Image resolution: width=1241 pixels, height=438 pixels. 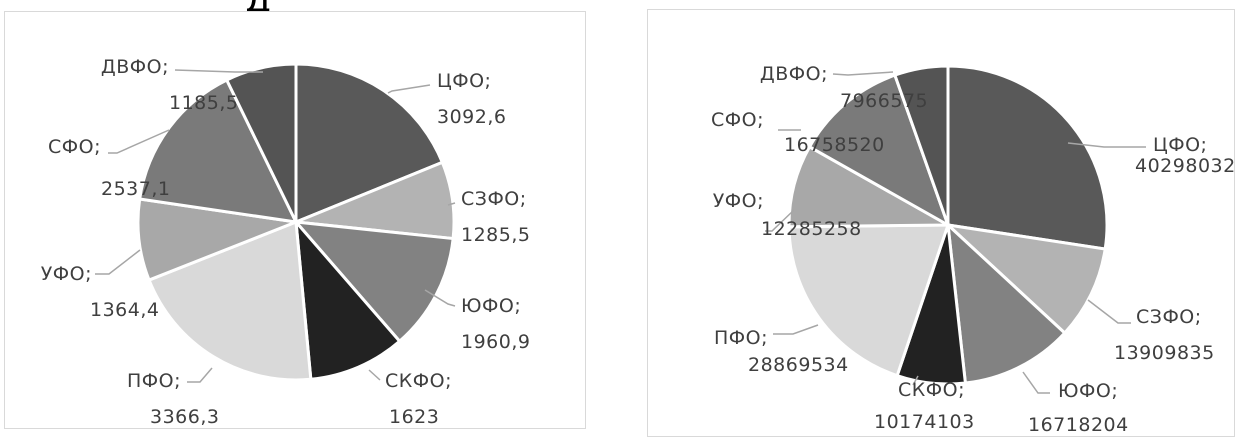 I want to click on slice-value-label: 1285,5, so click(x=495, y=235).